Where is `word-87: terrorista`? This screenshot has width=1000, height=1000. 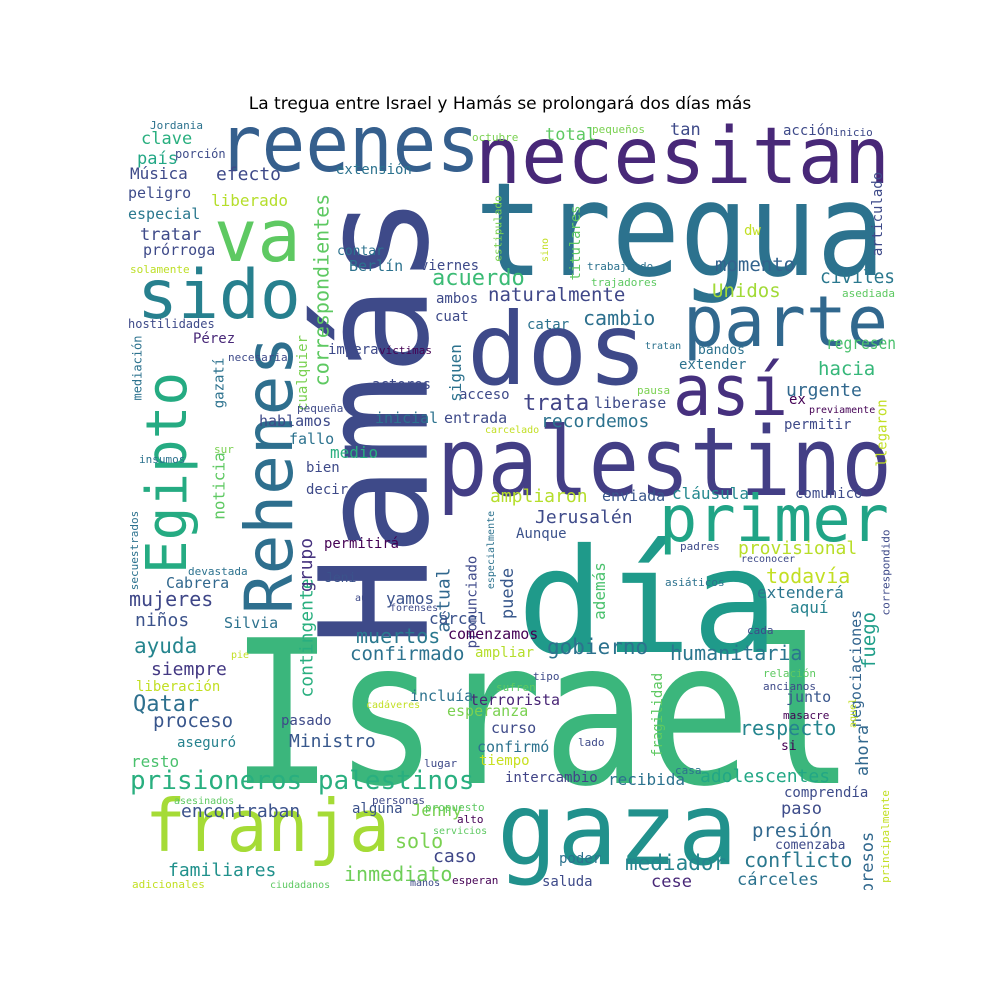
word-87: terrorista is located at coordinates (515, 700).